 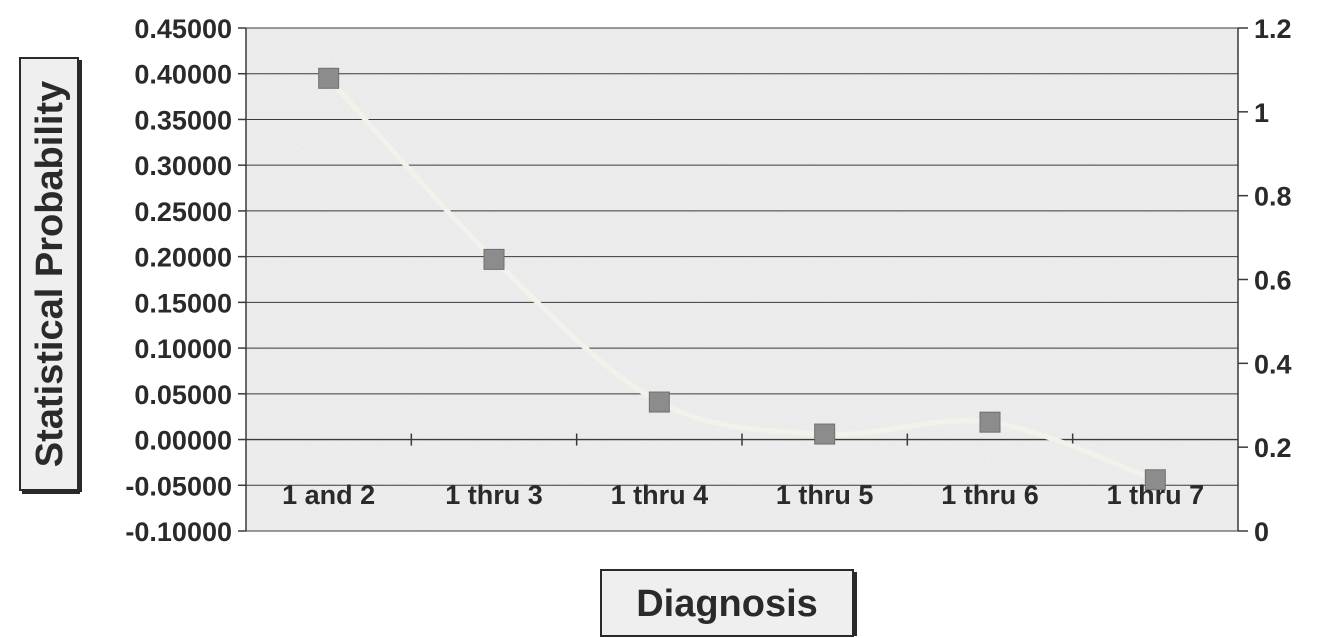 What do you see at coordinates (1273, 364) in the screenshot?
I see `y2-tick-label: 0.4` at bounding box center [1273, 364].